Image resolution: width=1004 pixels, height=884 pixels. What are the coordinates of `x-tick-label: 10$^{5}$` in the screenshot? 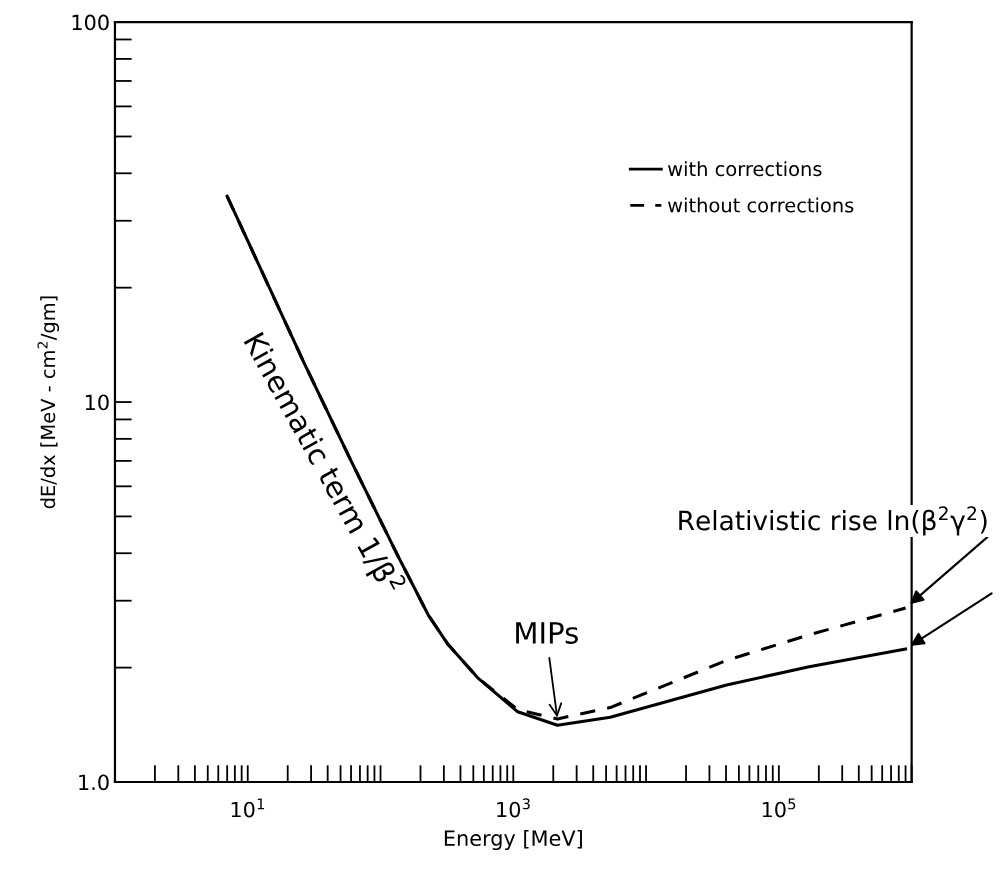 It's located at (779, 808).